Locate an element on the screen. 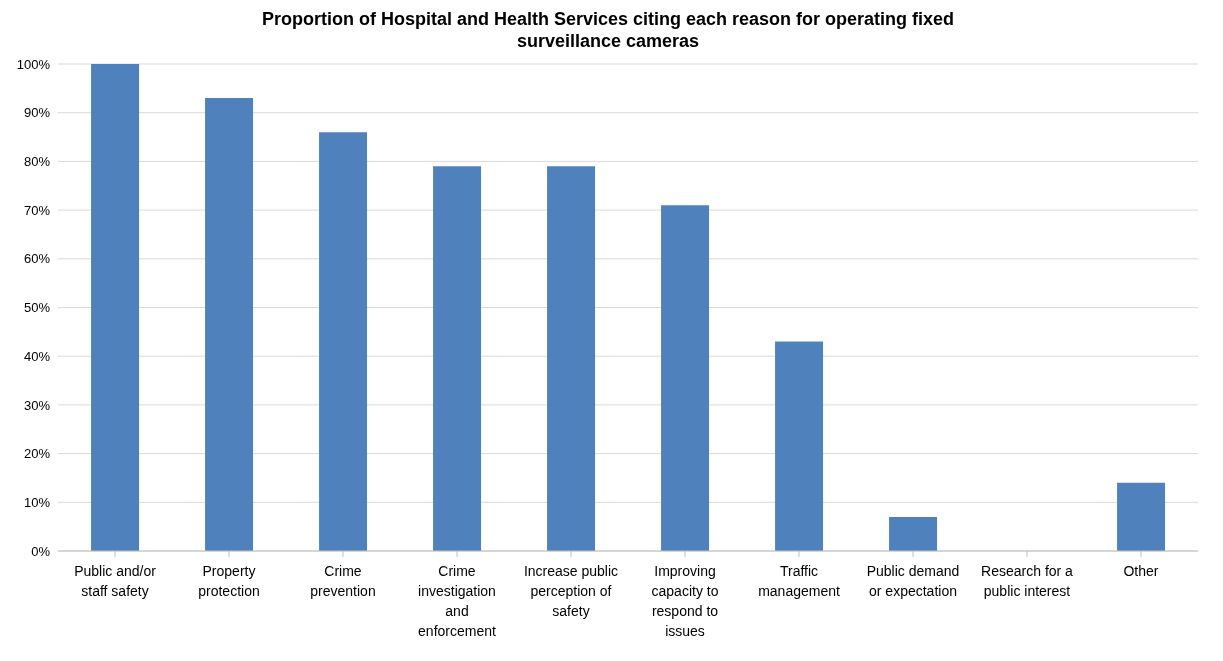 The height and width of the screenshot is (661, 1223). x-tick-label: Research for a public interest is located at coordinates (1027, 581).